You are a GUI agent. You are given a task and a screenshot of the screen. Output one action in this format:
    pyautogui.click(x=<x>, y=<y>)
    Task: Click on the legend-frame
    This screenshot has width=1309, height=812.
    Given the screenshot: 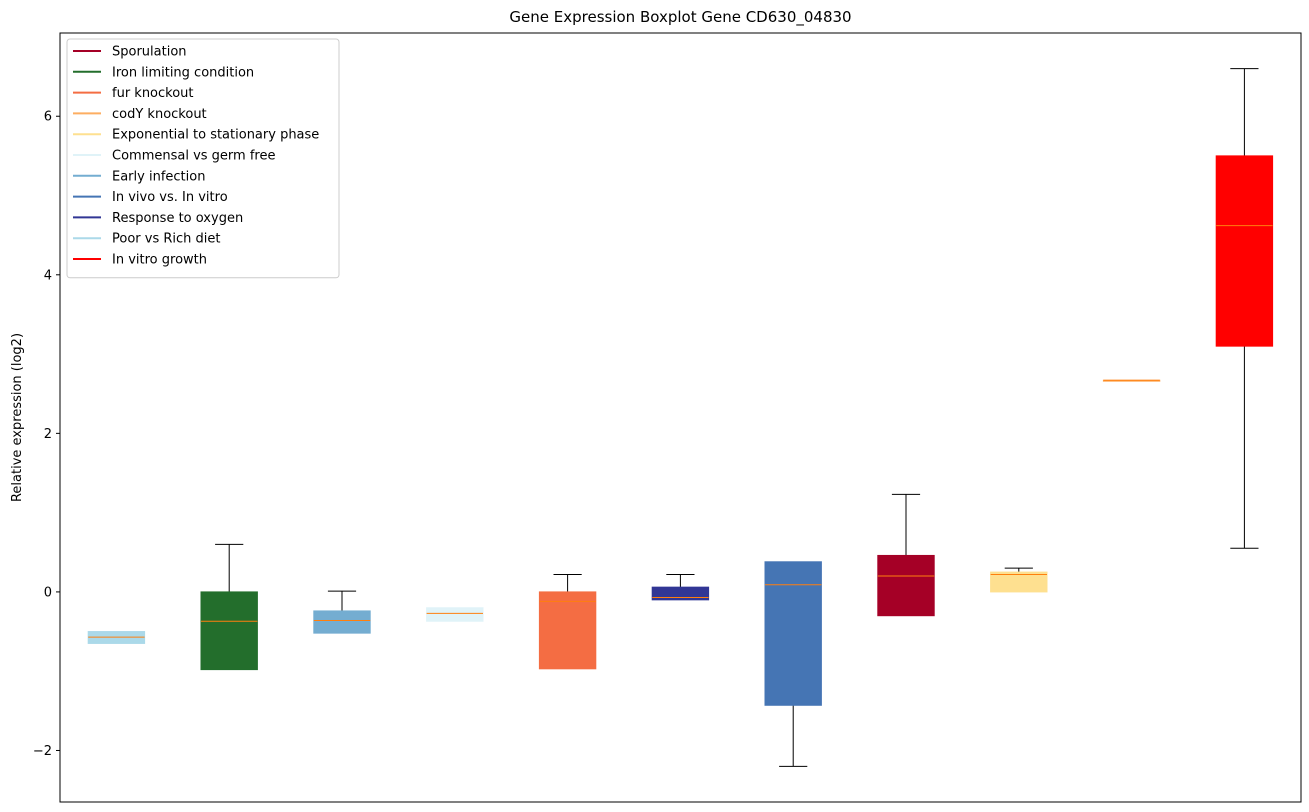 What is the action you would take?
    pyautogui.click(x=203, y=158)
    